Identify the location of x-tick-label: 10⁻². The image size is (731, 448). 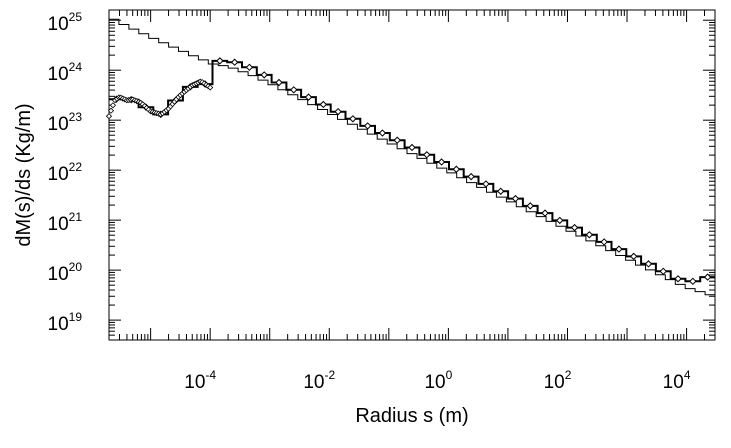
(319, 380).